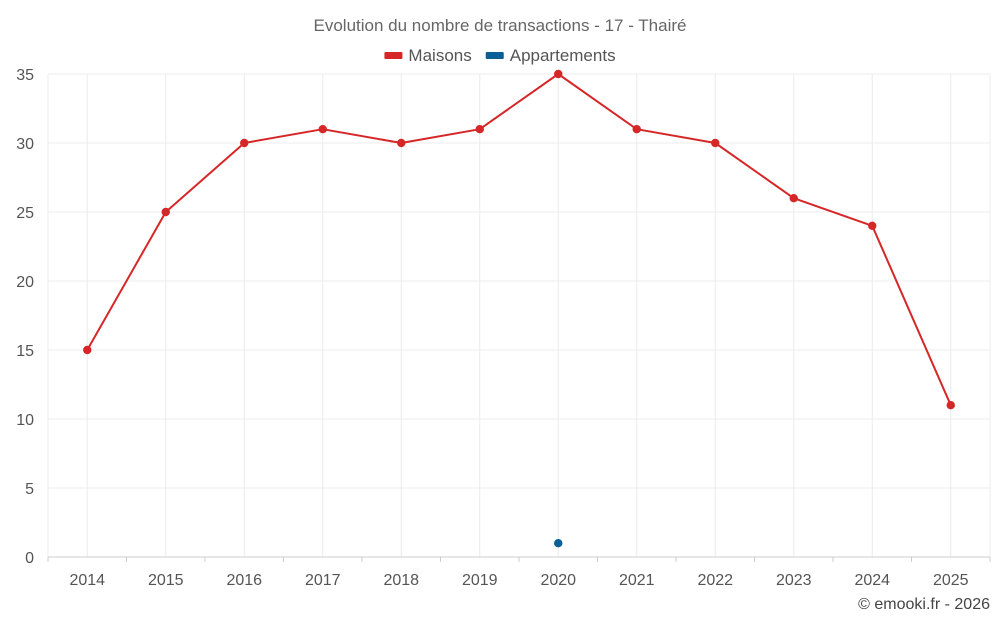 The image size is (1000, 625). What do you see at coordinates (29, 558) in the screenshot?
I see `y-tick-label: 0` at bounding box center [29, 558].